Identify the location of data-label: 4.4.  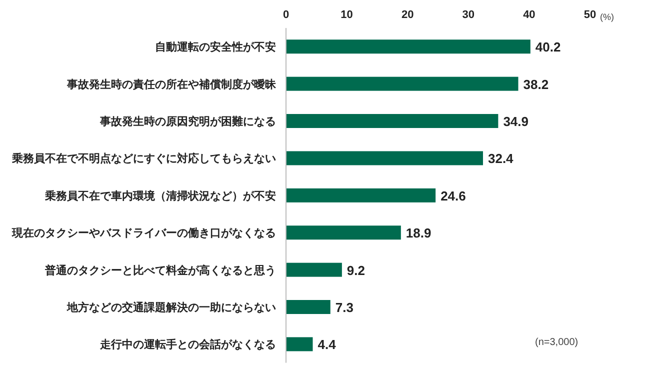
(327, 344).